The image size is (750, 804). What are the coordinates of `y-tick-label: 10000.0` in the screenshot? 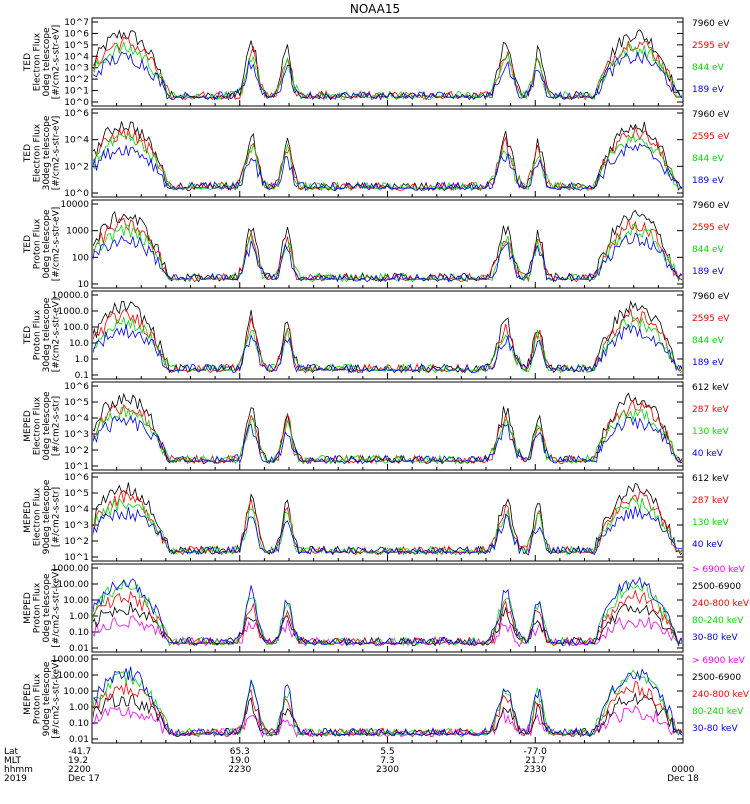 It's located at (70, 296).